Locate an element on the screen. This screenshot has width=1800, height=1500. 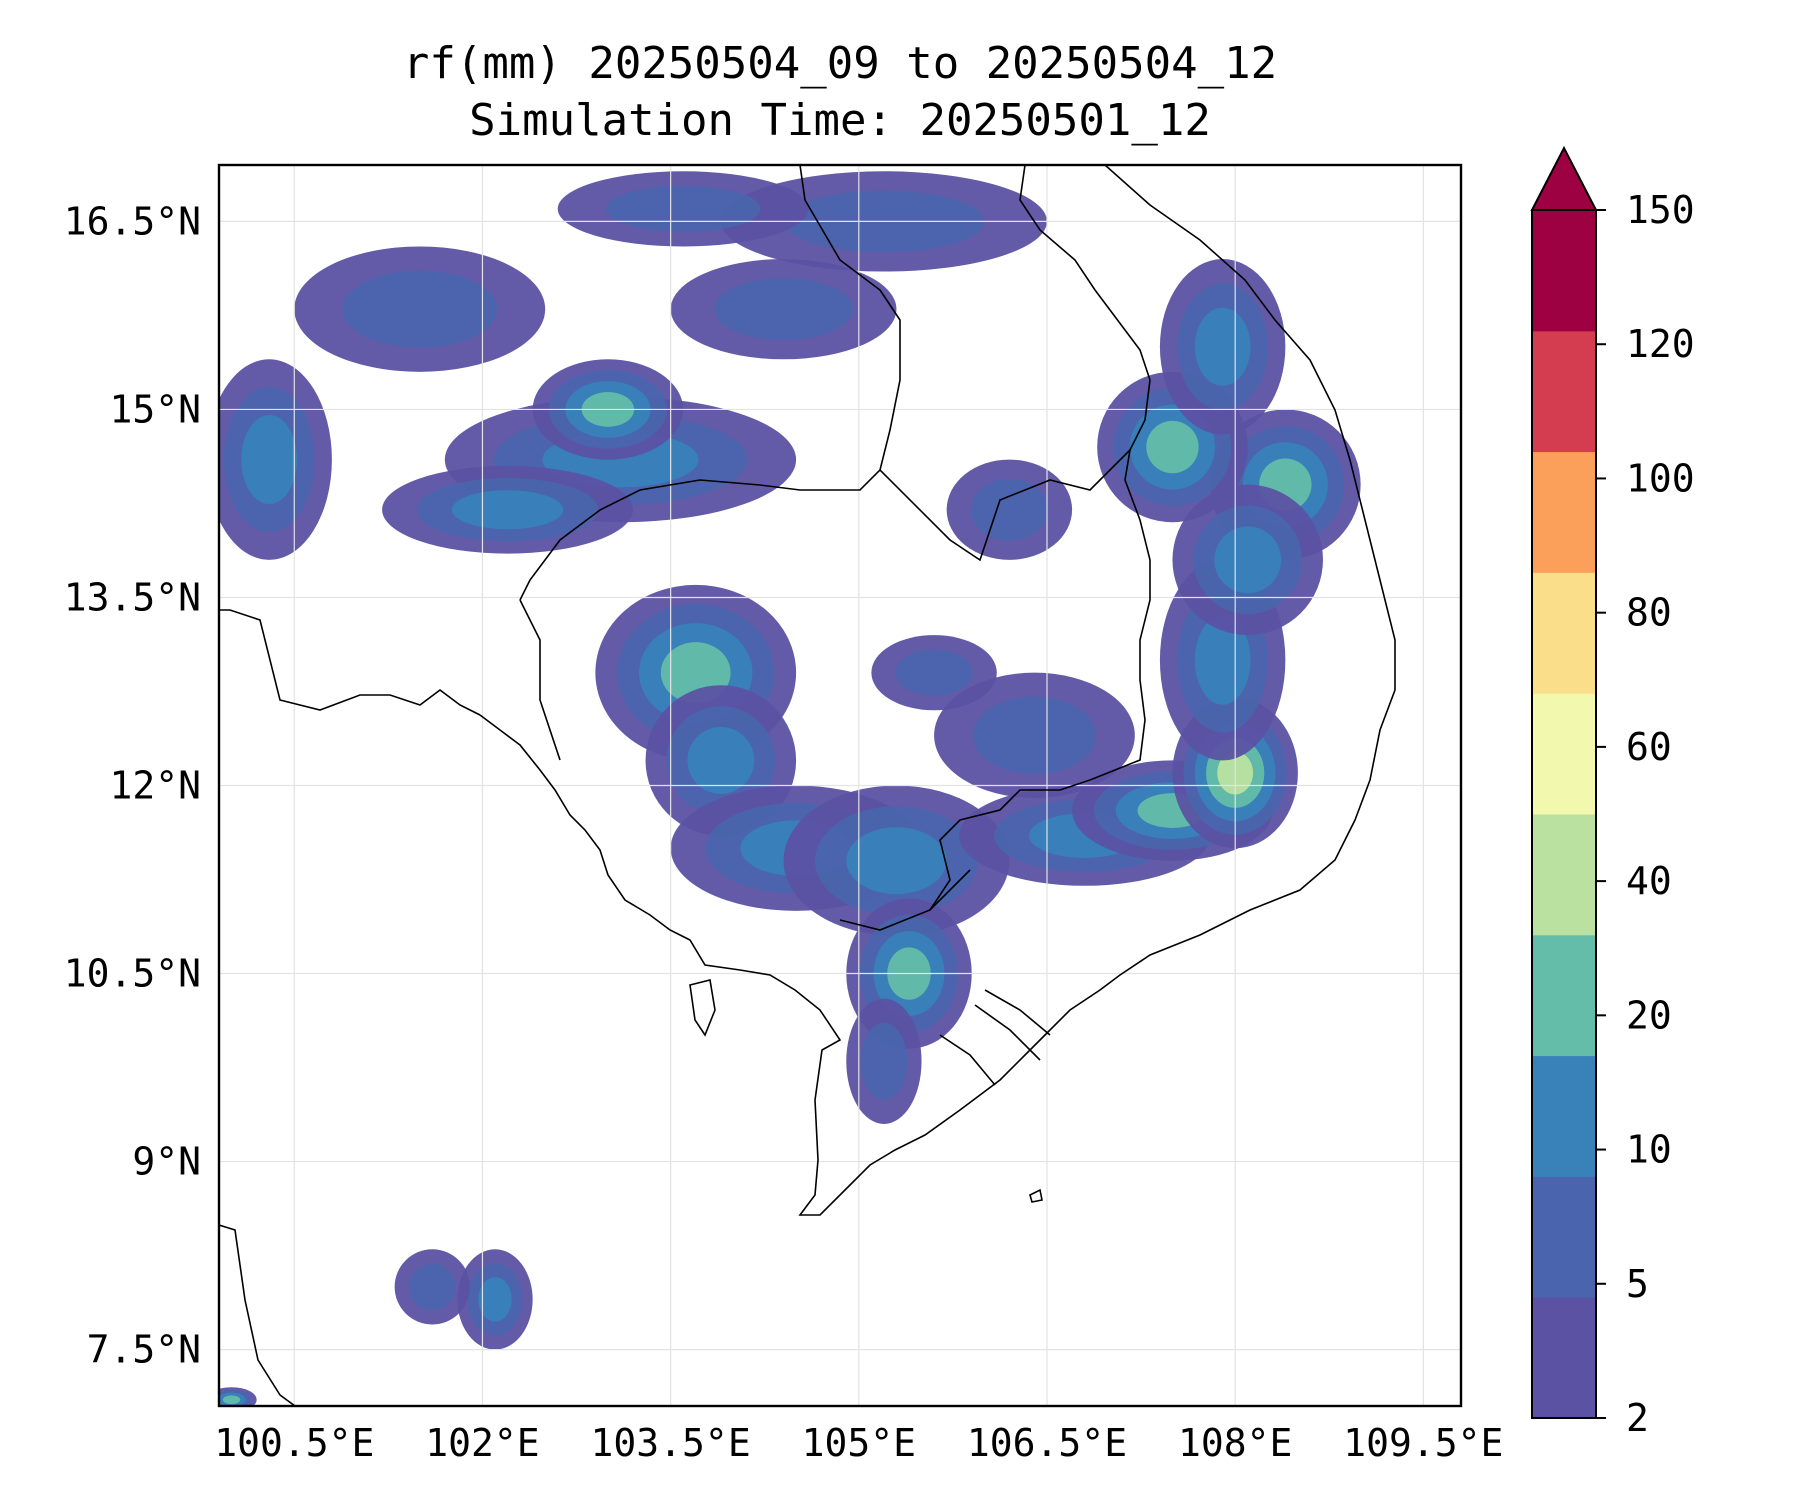
y-tick-label: 9°N is located at coordinates (166, 1162).